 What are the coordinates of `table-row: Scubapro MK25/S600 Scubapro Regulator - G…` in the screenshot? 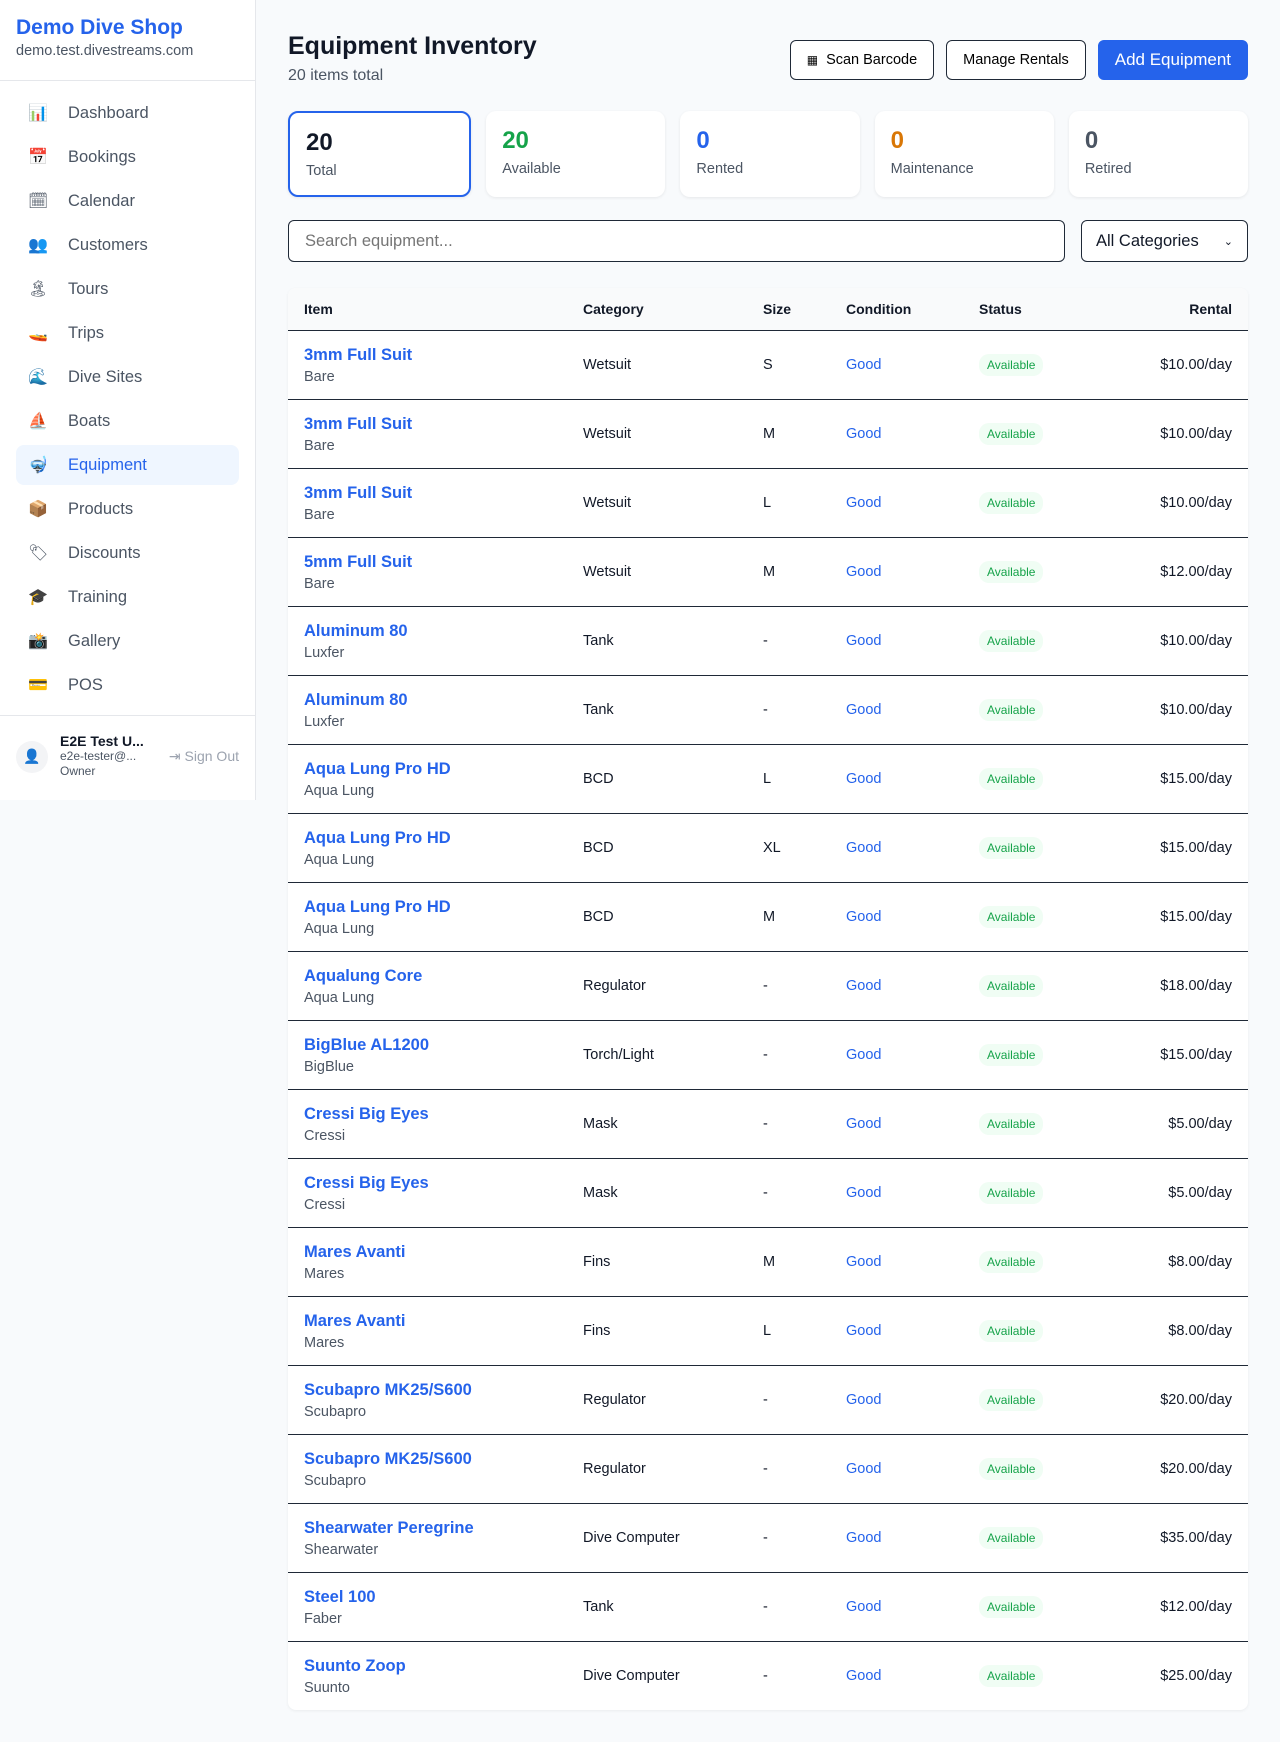 It's located at (768, 1399).